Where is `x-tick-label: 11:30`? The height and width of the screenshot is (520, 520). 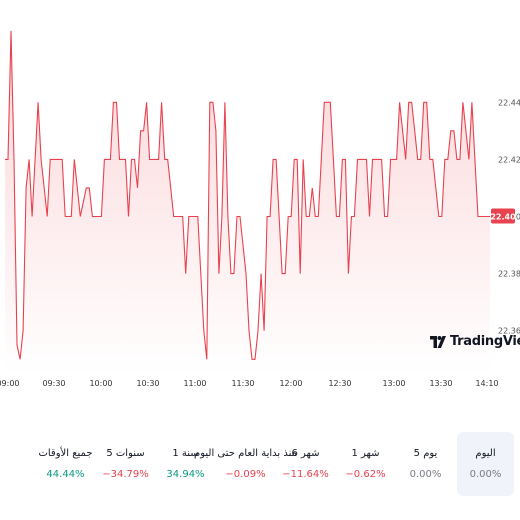
x-tick-label: 11:30 is located at coordinates (242, 383).